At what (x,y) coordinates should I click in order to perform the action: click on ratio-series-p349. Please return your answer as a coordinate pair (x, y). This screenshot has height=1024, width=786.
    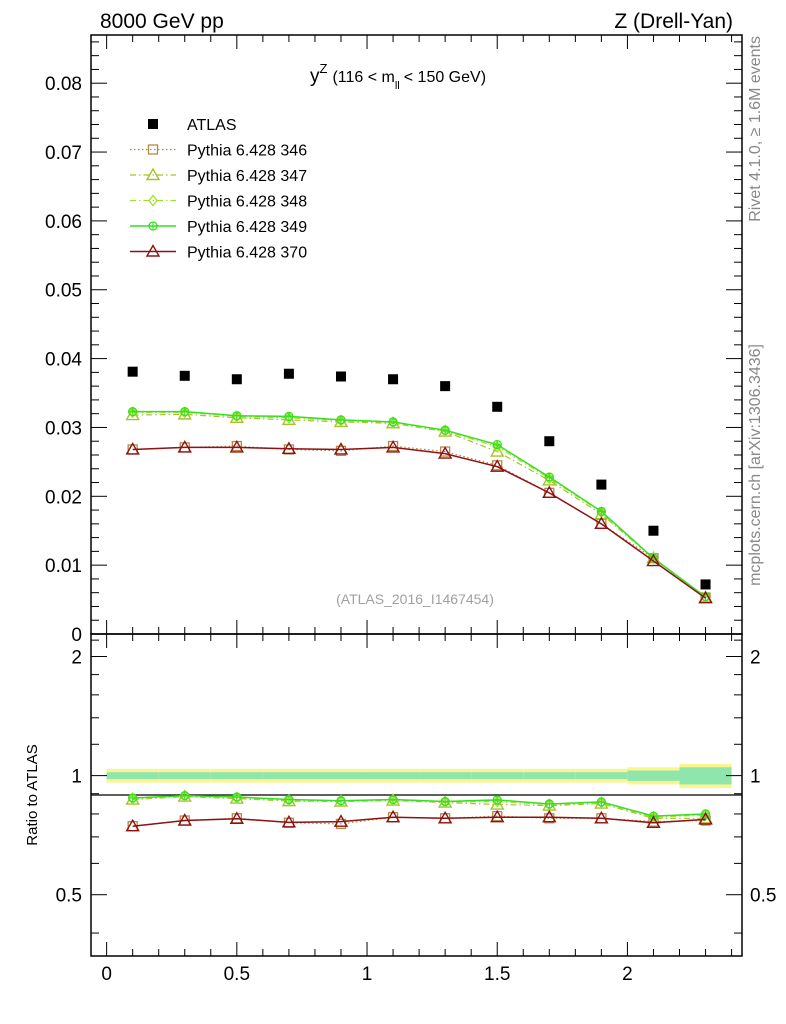
    Looking at the image, I should click on (419, 805).